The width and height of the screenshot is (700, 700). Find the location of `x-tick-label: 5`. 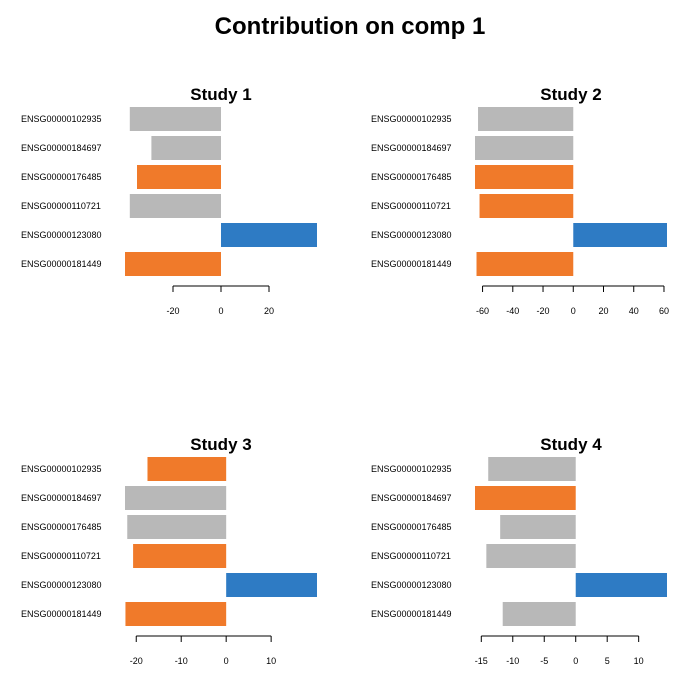

x-tick-label: 5 is located at coordinates (607, 661).